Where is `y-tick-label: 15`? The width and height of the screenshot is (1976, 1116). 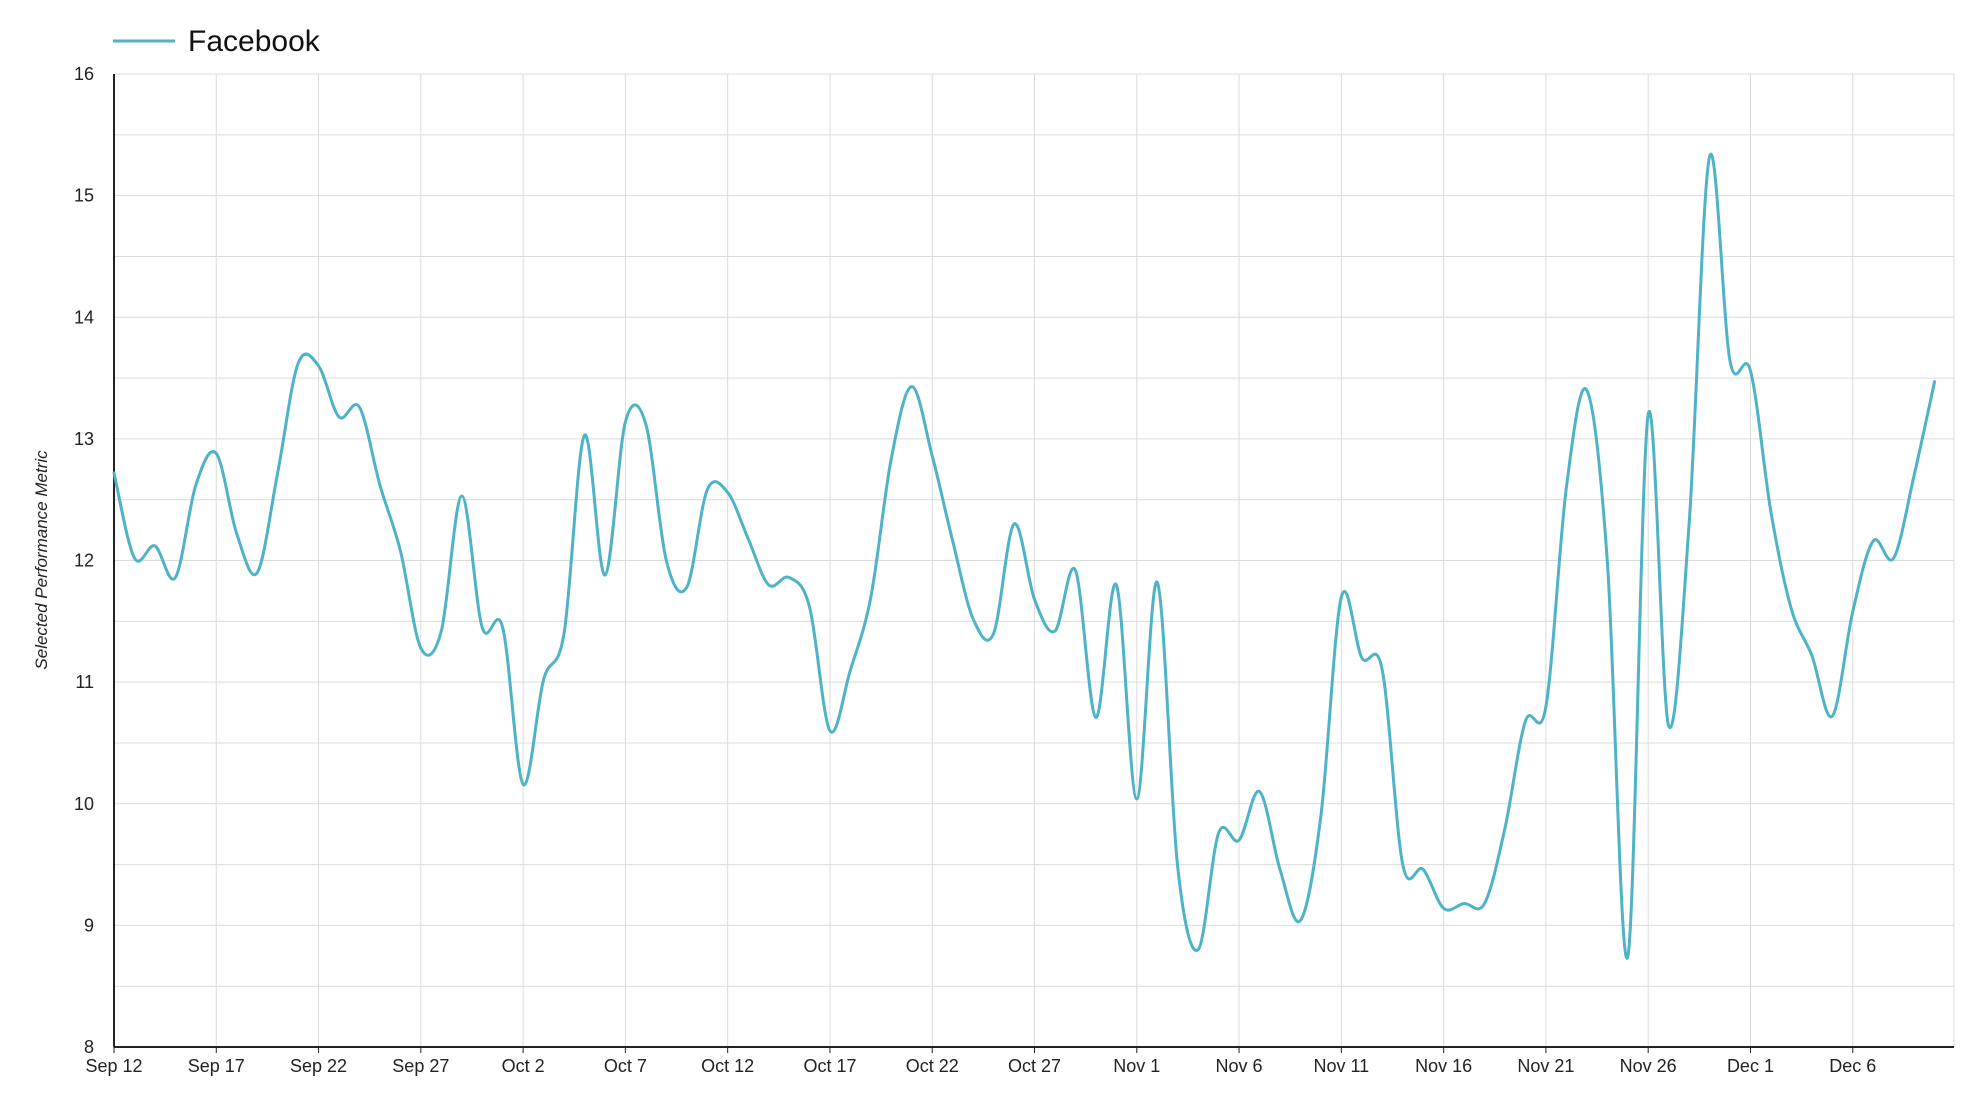 y-tick-label: 15 is located at coordinates (84, 196).